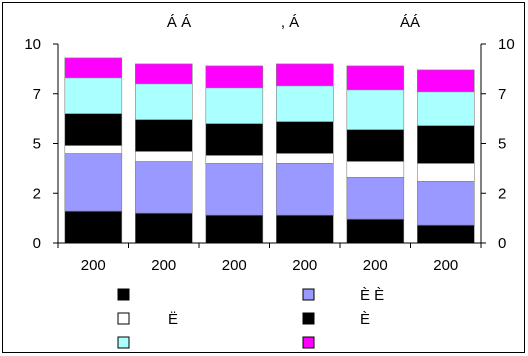 The image size is (528, 356). Describe the element at coordinates (506, 44) in the screenshot. I see `y-right-tick-label: 10` at that location.